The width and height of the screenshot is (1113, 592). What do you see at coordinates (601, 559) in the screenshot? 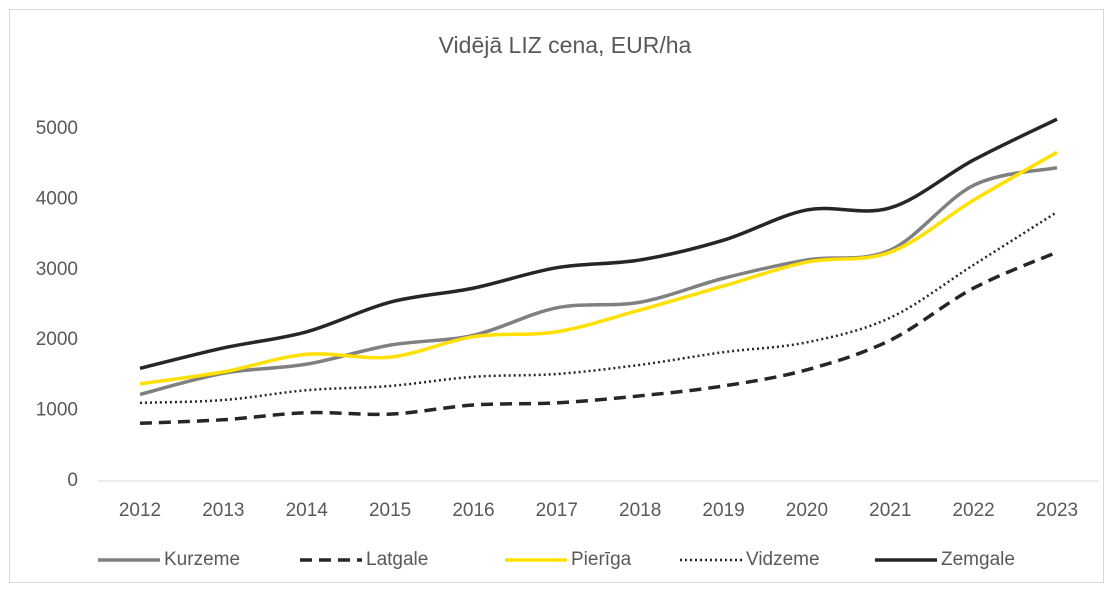
I see `legend-label: Pierīga` at bounding box center [601, 559].